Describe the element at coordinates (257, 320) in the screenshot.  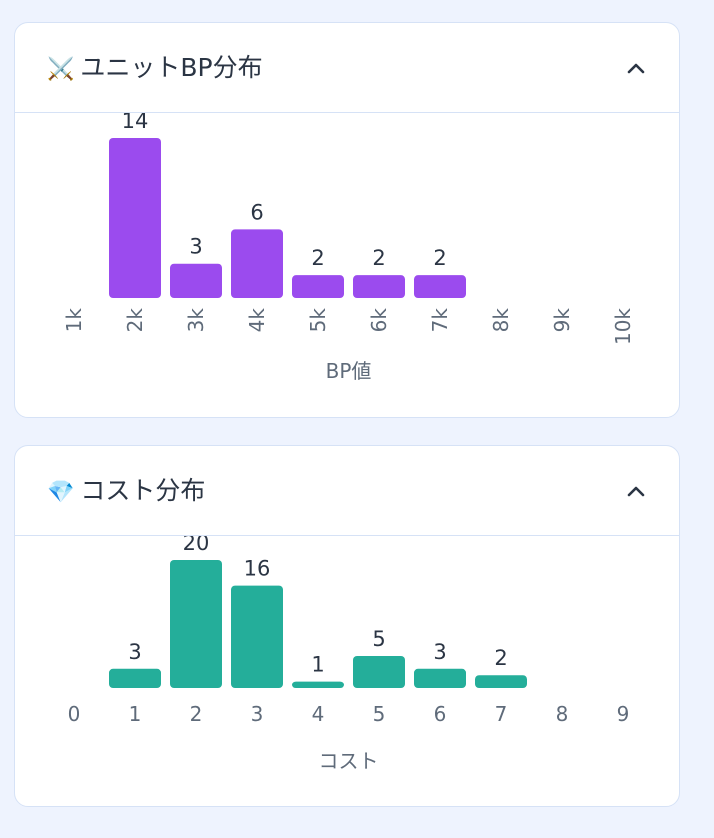
I see `x-tick-4k: 4k` at that location.